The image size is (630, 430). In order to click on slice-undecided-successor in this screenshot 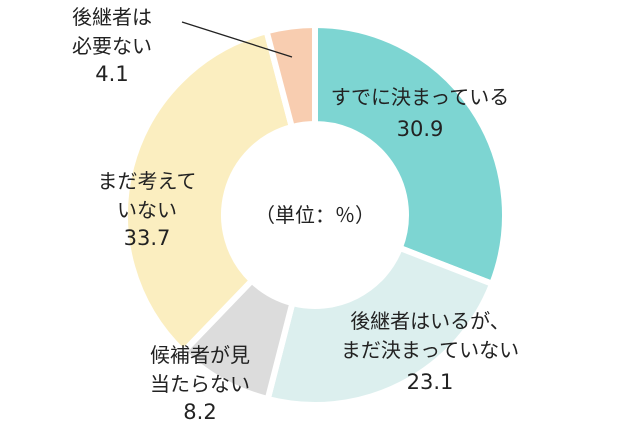, I will do `click(380, 326)`.